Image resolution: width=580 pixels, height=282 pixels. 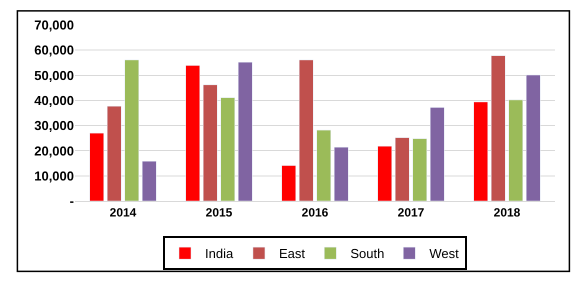 What do you see at coordinates (54, 50) in the screenshot?
I see `y-tick-label: 60,000` at bounding box center [54, 50].